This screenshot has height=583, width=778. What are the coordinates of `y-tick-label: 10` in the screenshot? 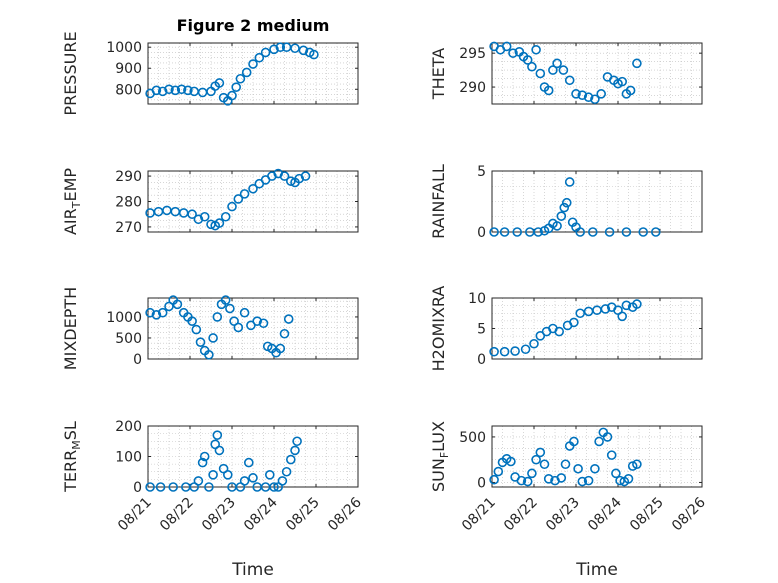 It's located at (477, 299).